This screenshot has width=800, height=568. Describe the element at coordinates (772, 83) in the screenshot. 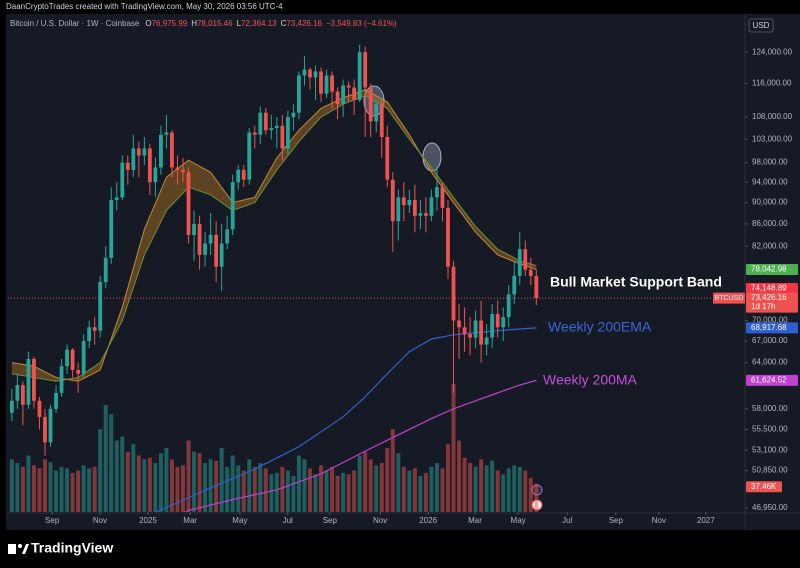

I see `y-tick-label: 116,000.00` at that location.